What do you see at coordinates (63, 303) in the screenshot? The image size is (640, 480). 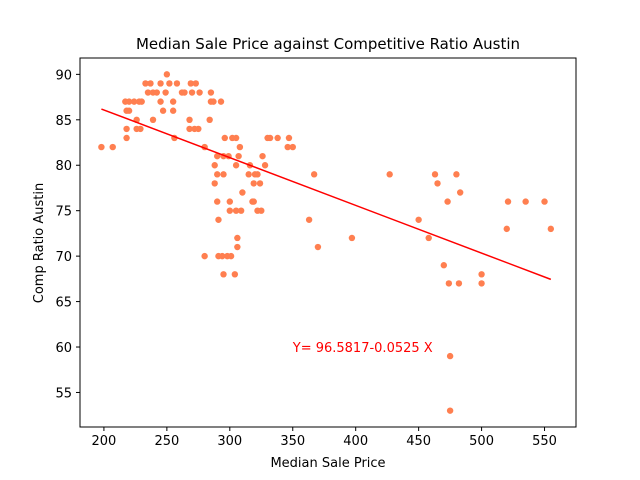 I see `y-tick-label: 65` at bounding box center [63, 303].